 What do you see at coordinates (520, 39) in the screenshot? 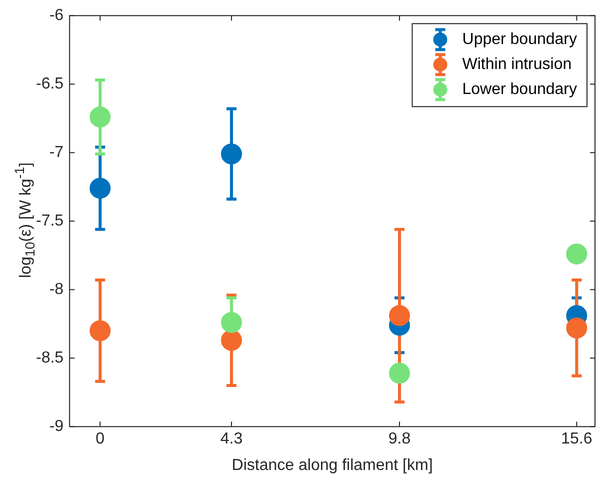
I see `legend-label: Upper boundary` at bounding box center [520, 39].